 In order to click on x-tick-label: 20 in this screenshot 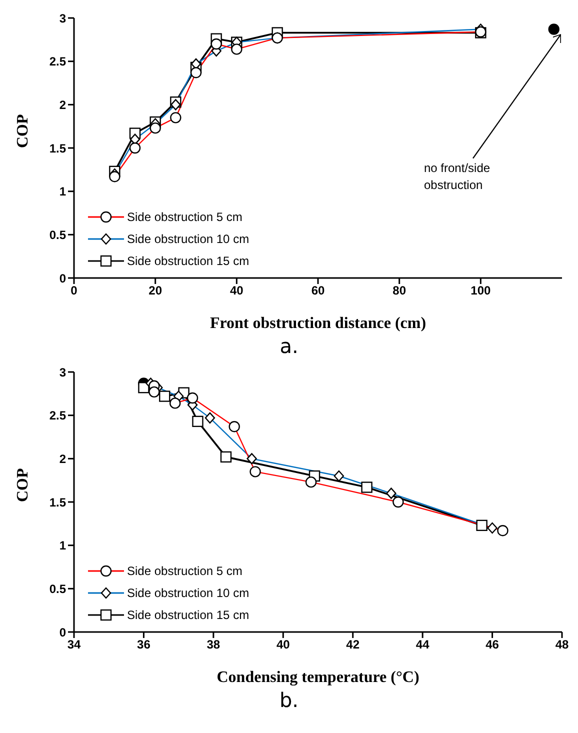, I will do `click(155, 291)`.